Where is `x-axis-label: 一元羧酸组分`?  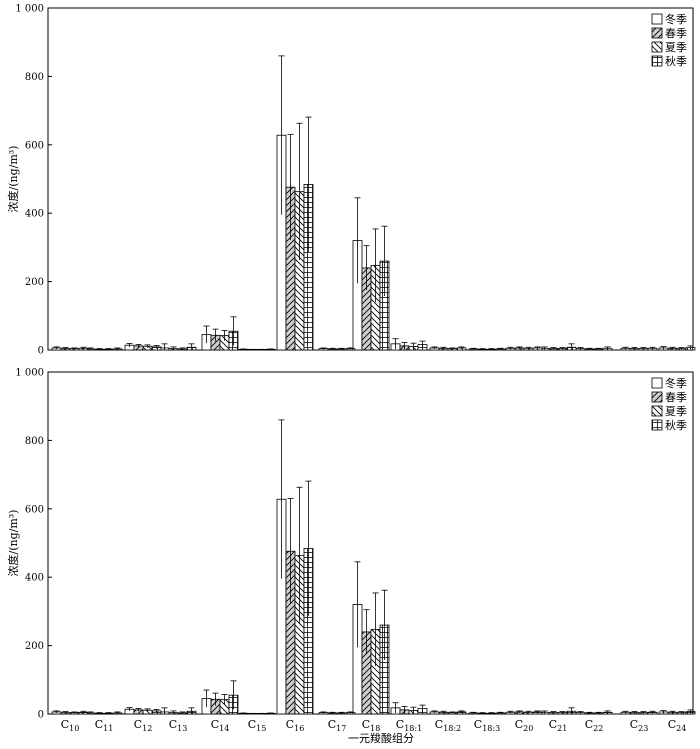 x-axis-label: 一元羧酸组分 is located at coordinates (381, 738).